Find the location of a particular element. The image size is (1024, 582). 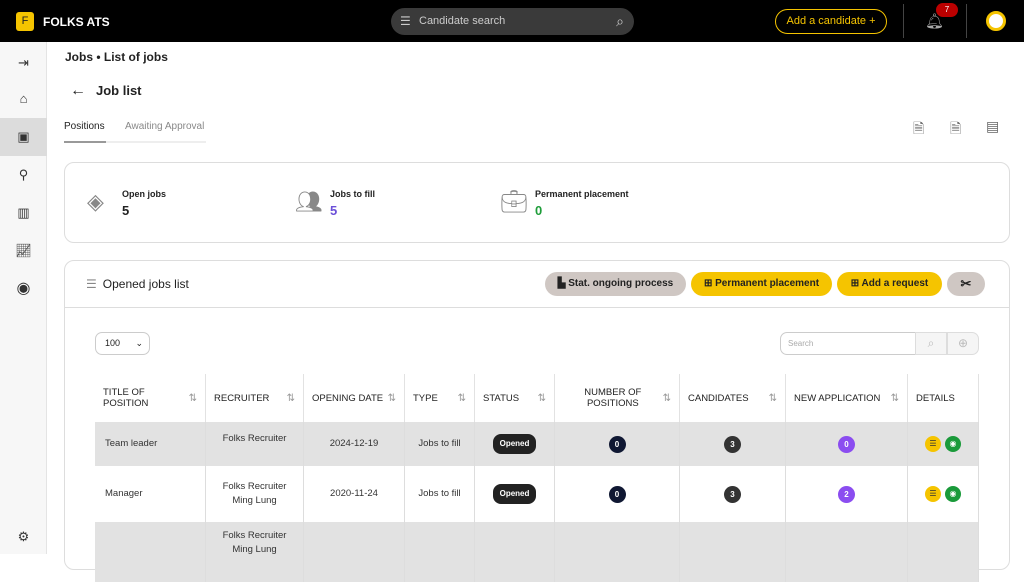

new-application-count: 0 is located at coordinates (846, 444).